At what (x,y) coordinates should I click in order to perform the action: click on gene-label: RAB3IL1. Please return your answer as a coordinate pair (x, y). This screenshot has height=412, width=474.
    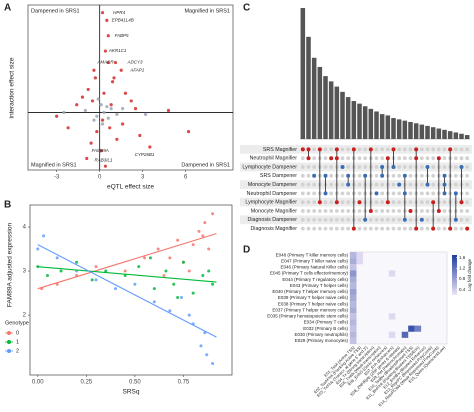
    Looking at the image, I should click on (104, 160).